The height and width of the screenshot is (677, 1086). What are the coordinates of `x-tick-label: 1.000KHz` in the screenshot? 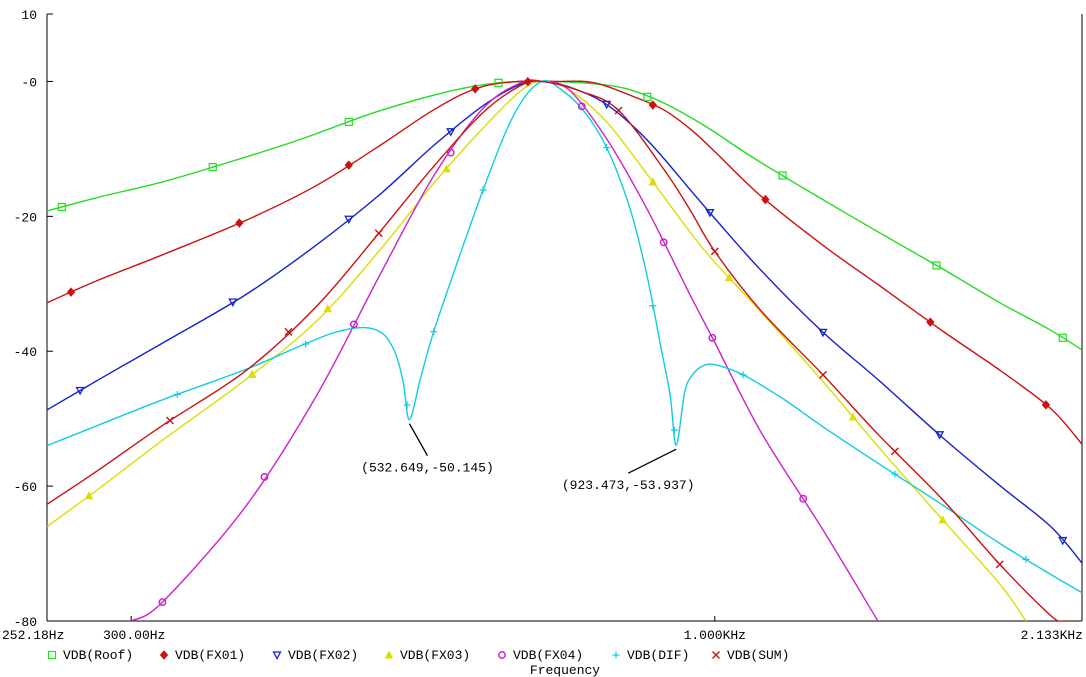 It's located at (715, 635).